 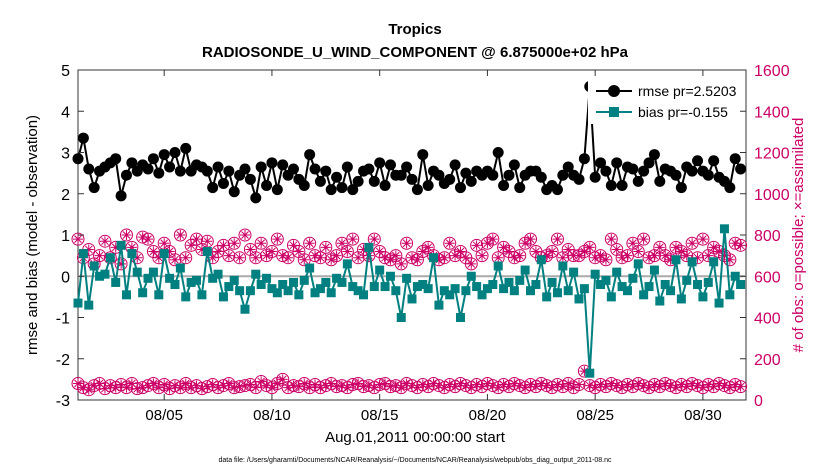 What do you see at coordinates (683, 112) in the screenshot?
I see `legend-bias-label: bias pr=-0.155` at bounding box center [683, 112].